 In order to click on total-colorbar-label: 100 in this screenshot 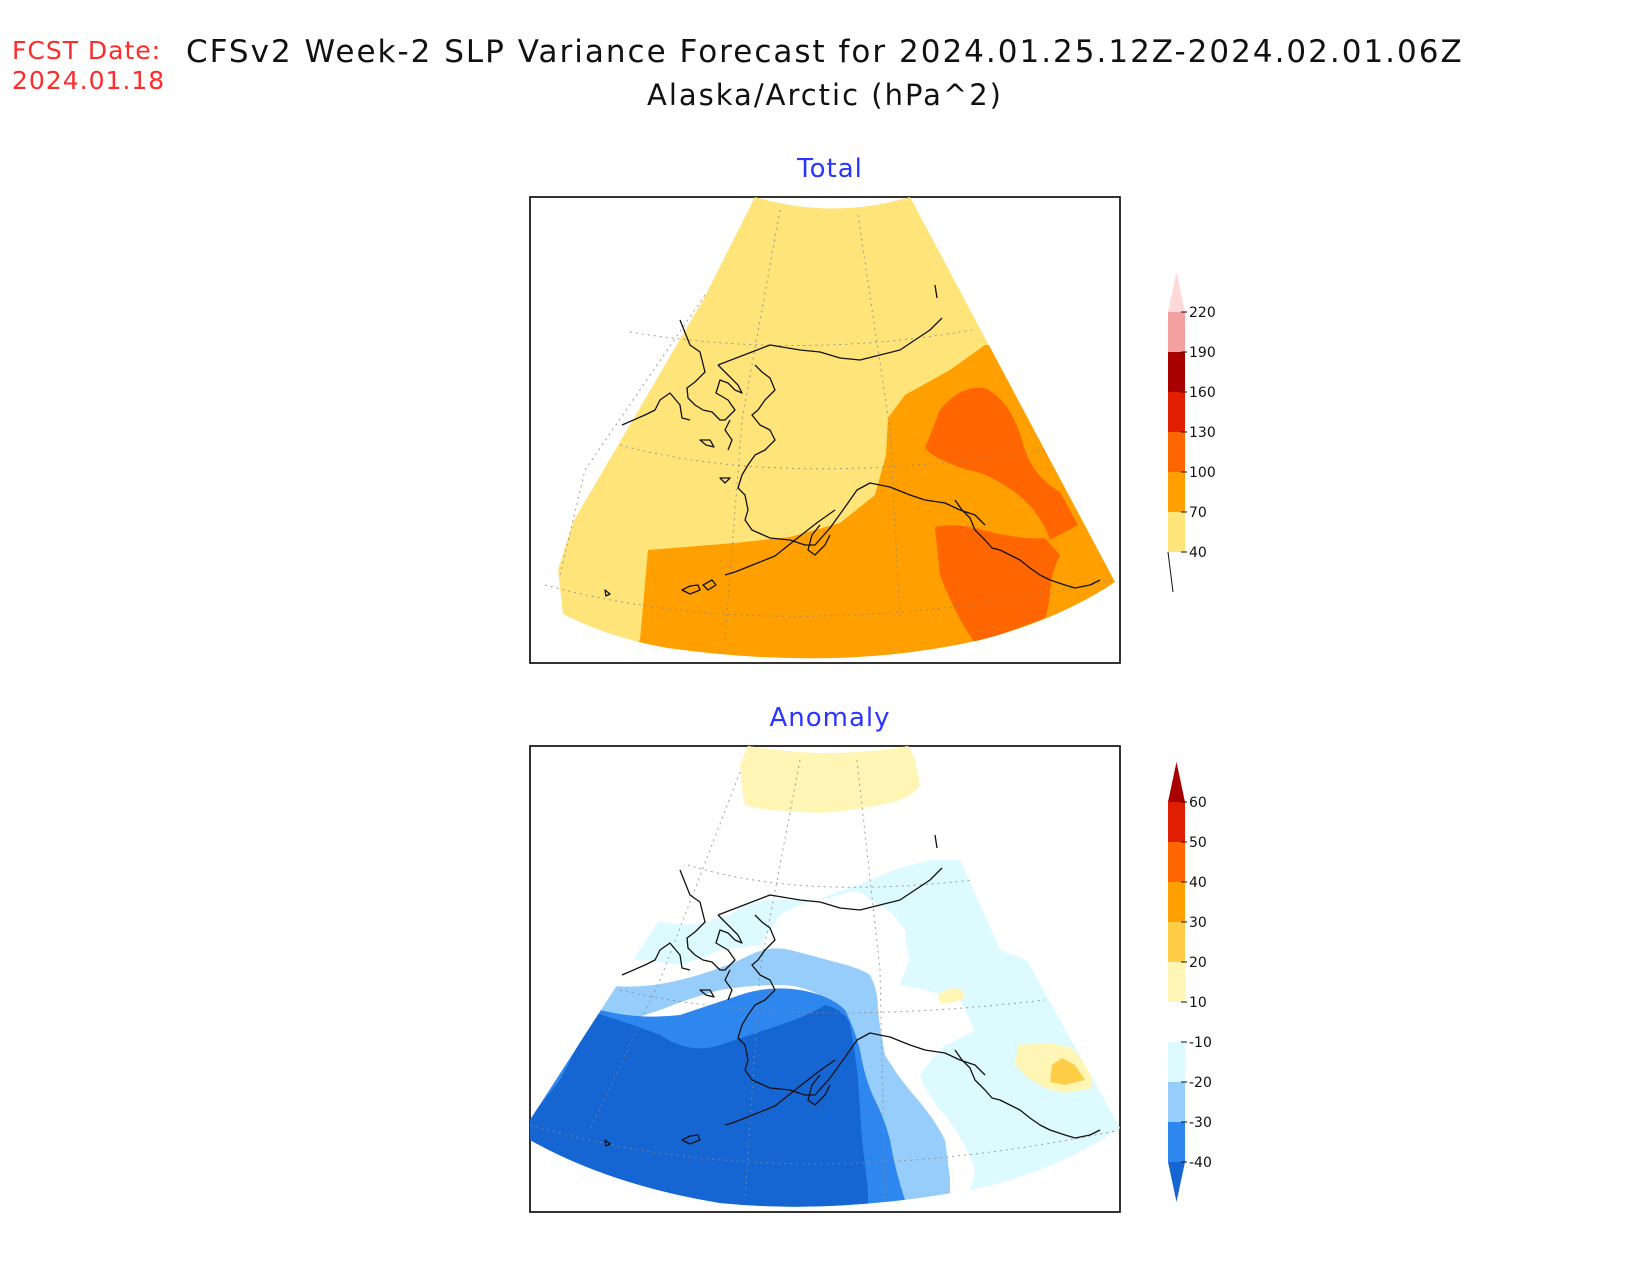, I will do `click(1202, 473)`.